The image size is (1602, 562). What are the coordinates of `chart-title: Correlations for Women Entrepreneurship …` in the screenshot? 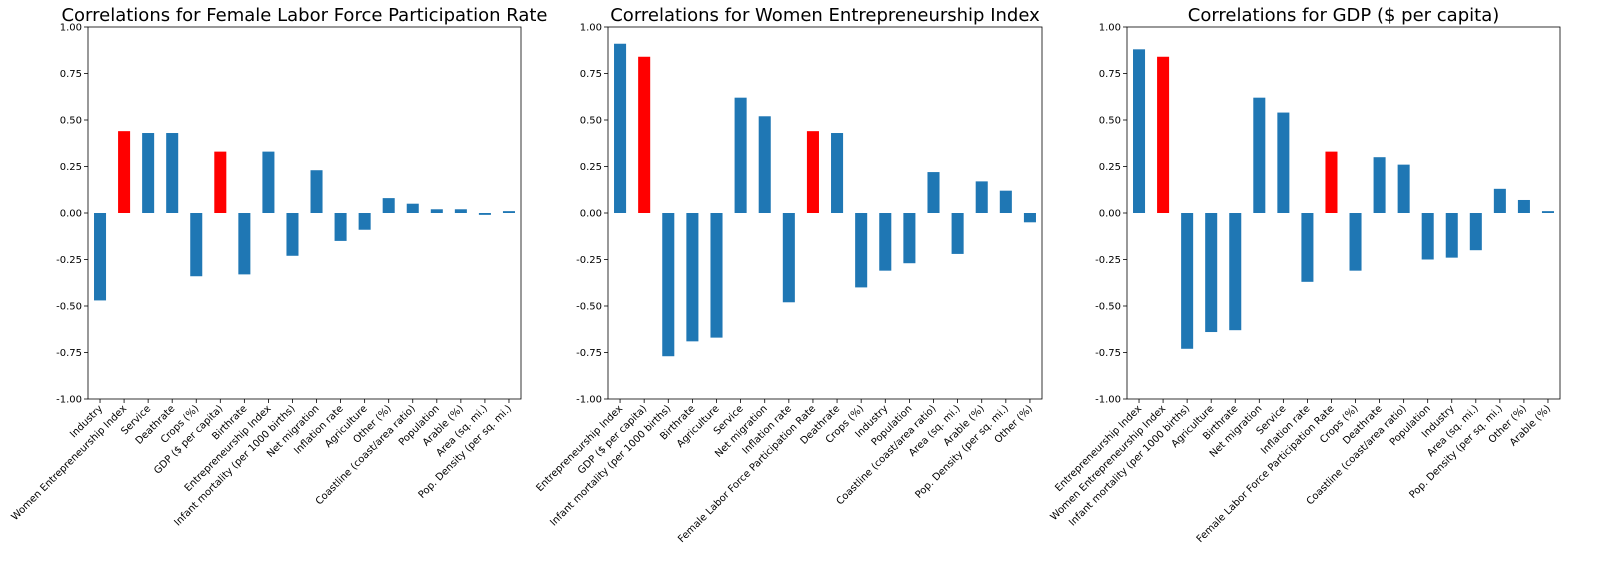 It's located at (825, 15).